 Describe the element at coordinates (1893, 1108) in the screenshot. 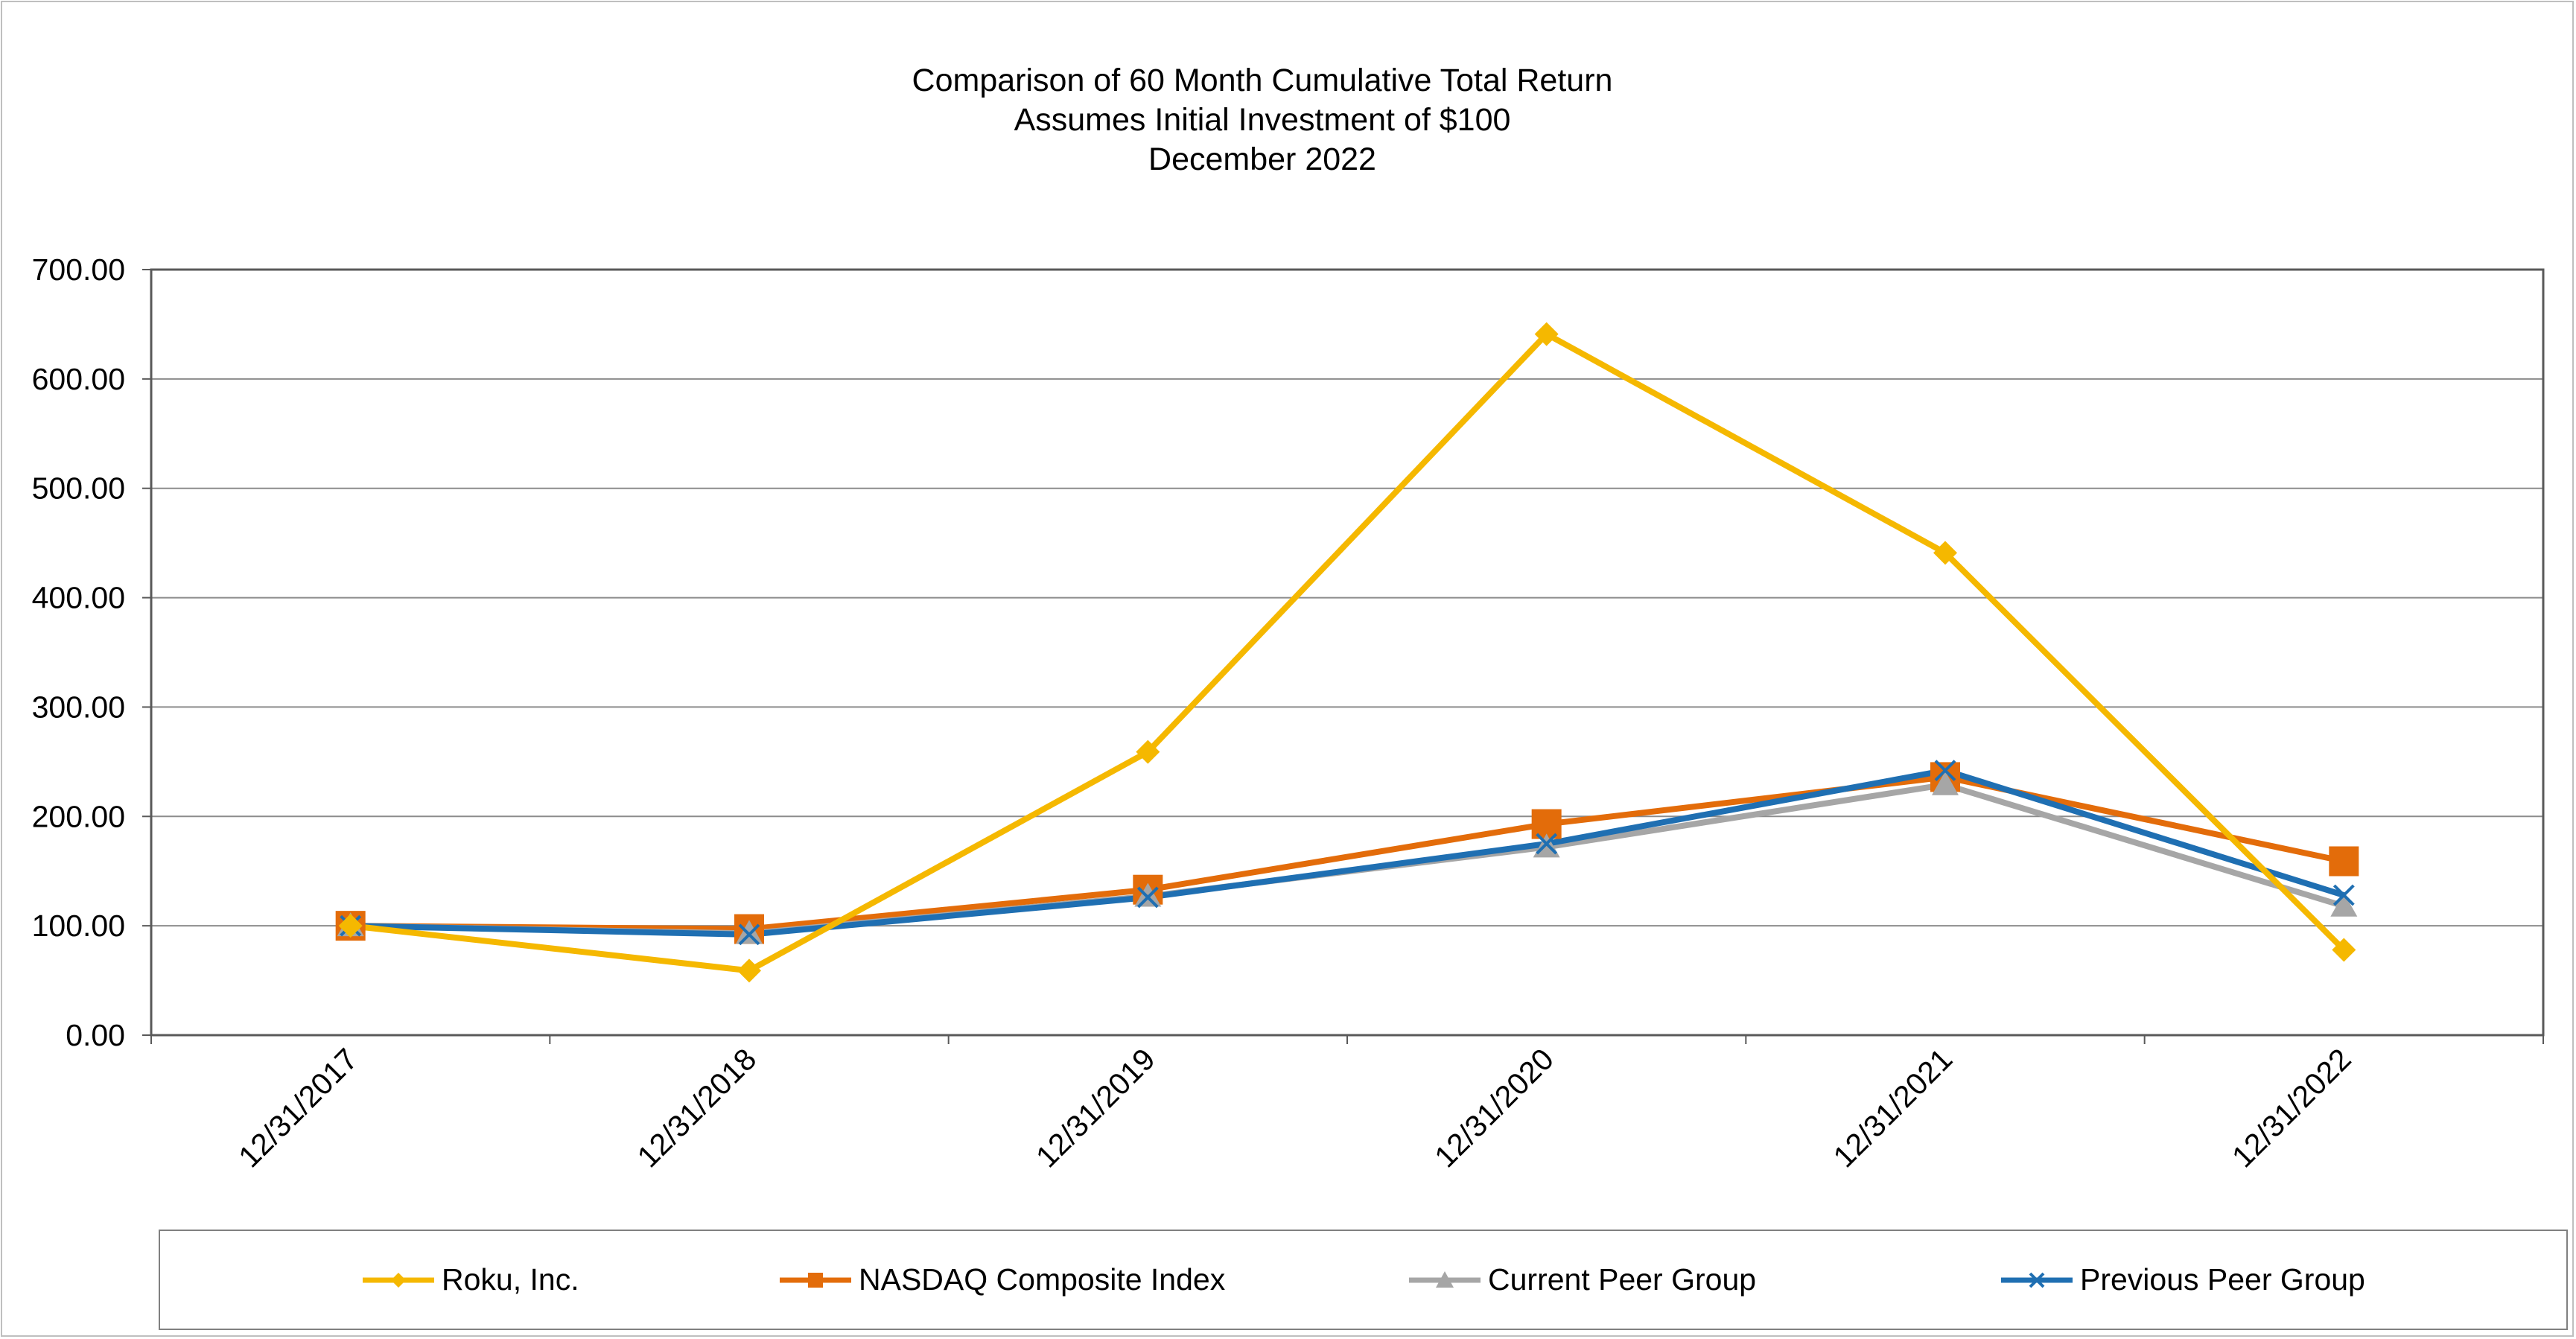

I see `x-tick-label-4: 12/31/2021` at that location.